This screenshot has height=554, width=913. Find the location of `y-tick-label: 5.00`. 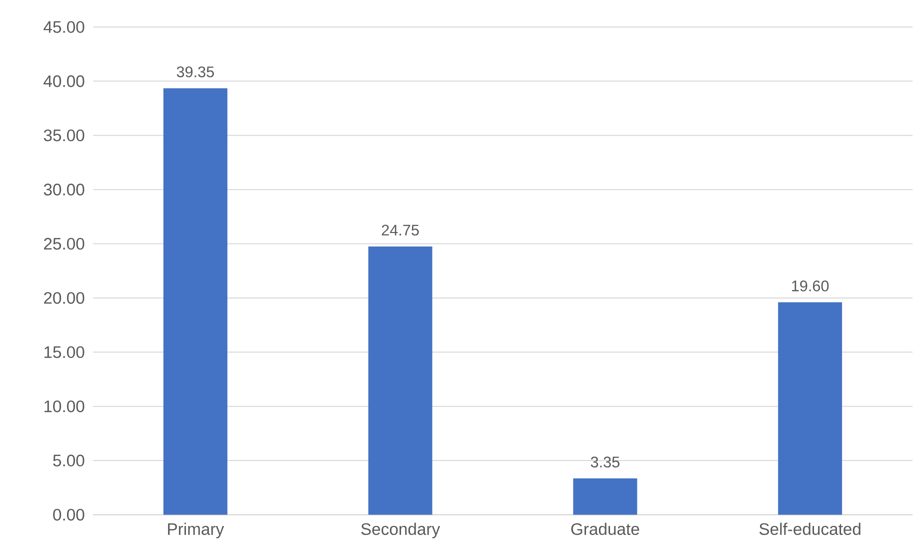

y-tick-label: 5.00 is located at coordinates (68, 460).